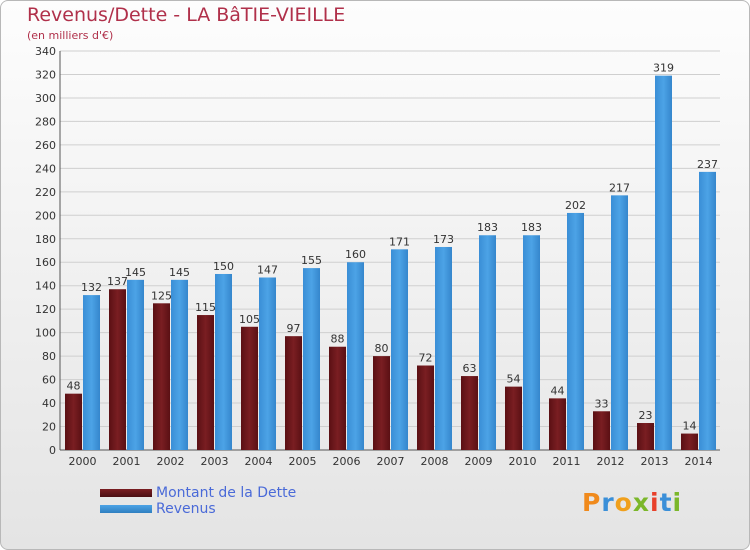 This screenshot has height=550, width=750. Describe the element at coordinates (608, 502) in the screenshot. I see `logo-letter: r` at that location.